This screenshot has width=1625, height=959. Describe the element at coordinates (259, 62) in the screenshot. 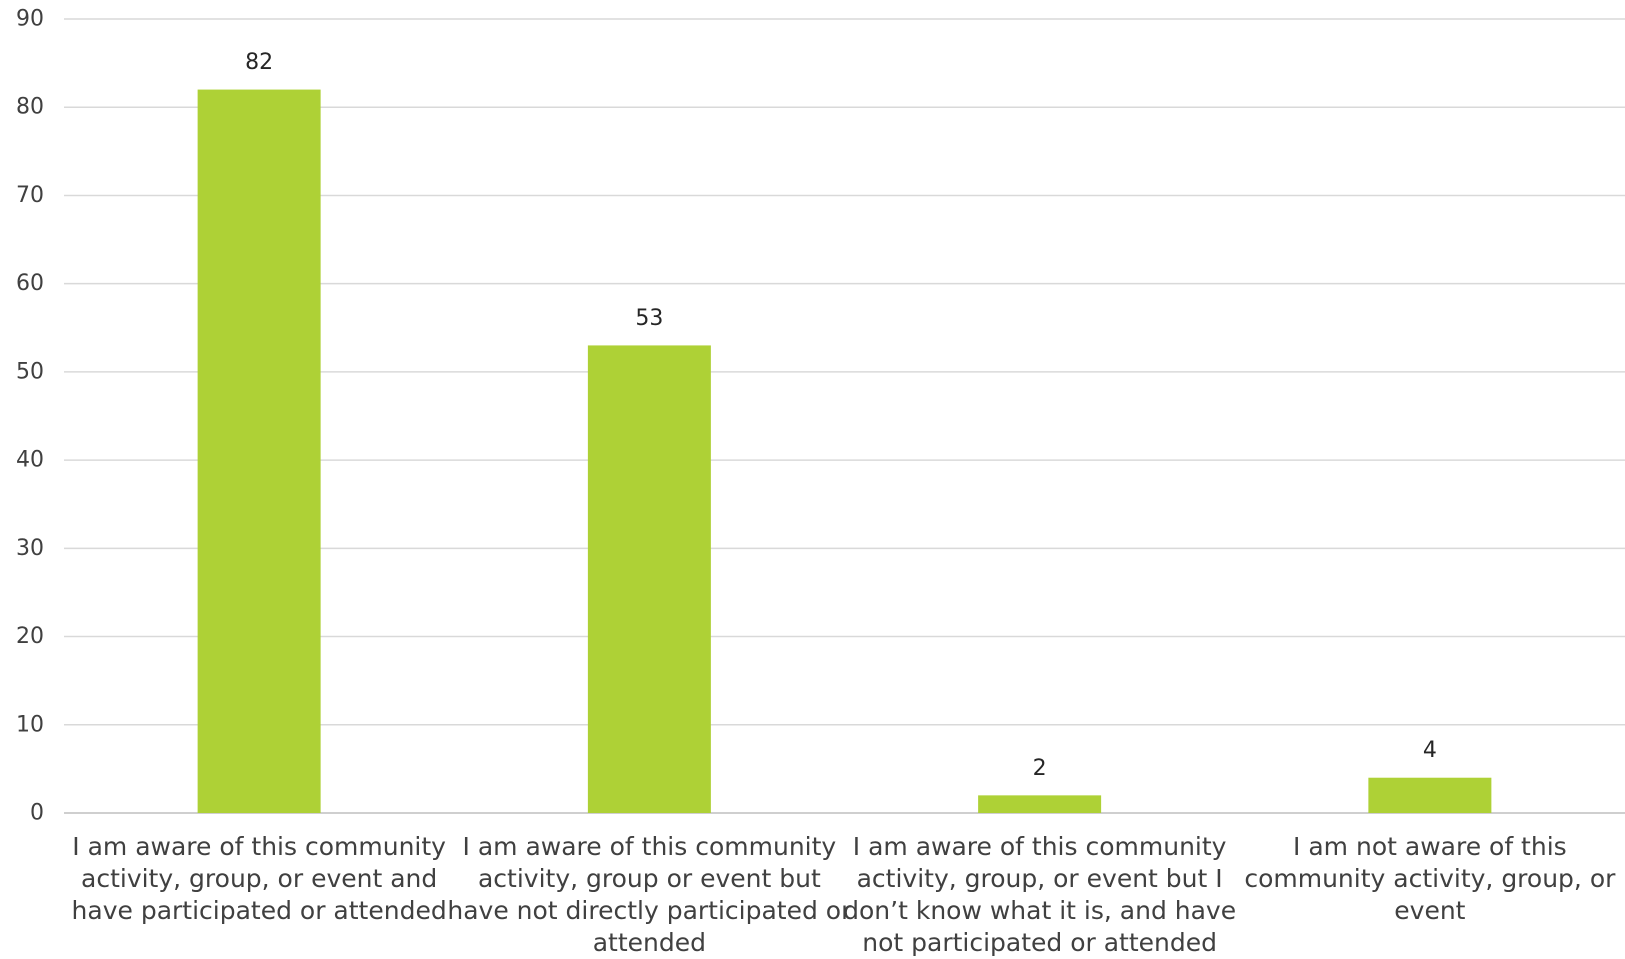

I see `data-label: 82` at that location.